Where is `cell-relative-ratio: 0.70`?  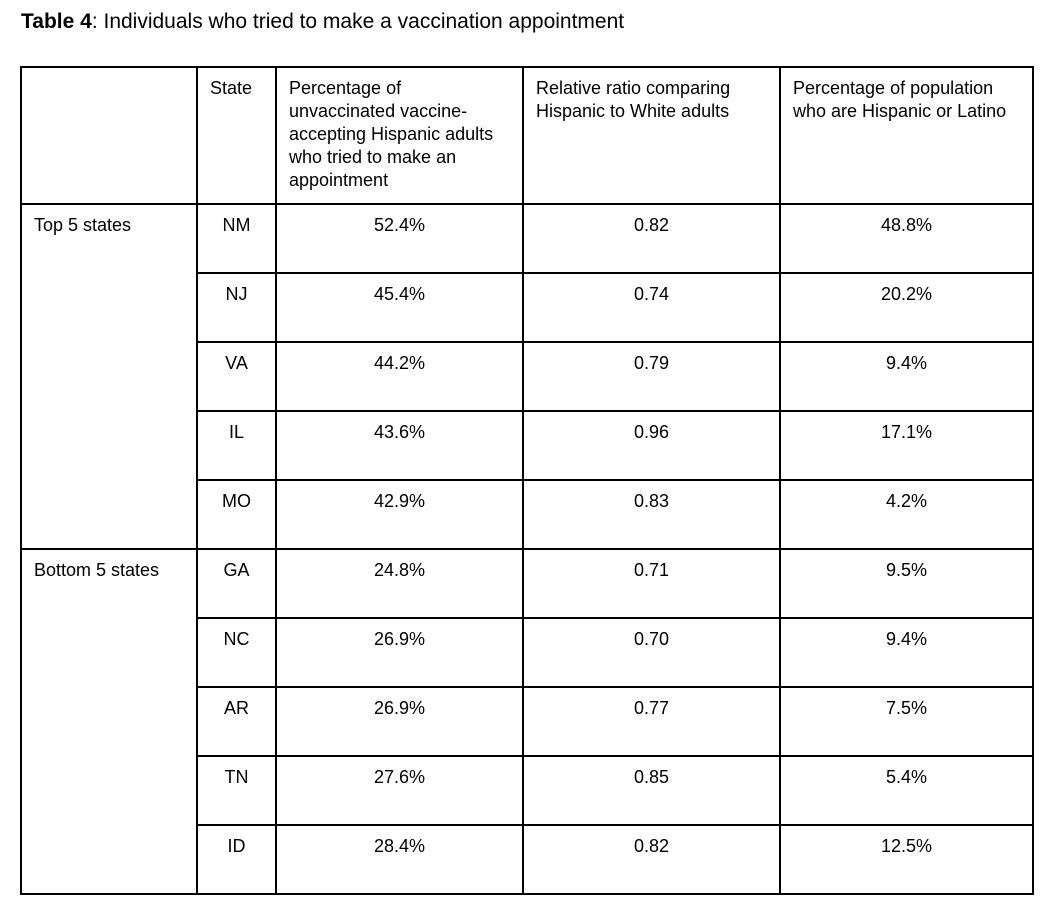 cell-relative-ratio: 0.70 is located at coordinates (651, 652).